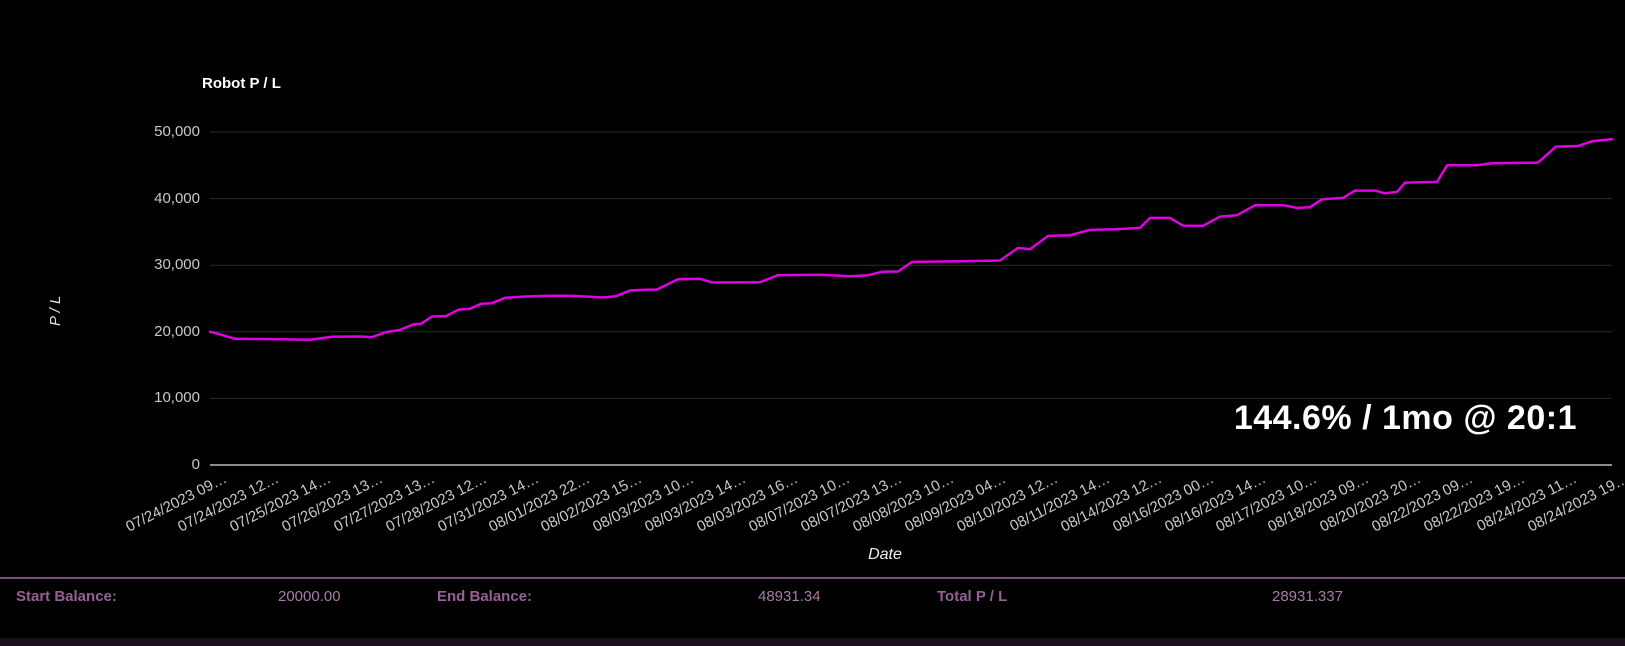 Image resolution: width=1625 pixels, height=646 pixels. Describe the element at coordinates (789, 596) in the screenshot. I see `end-balance-value: 48931.34` at that location.